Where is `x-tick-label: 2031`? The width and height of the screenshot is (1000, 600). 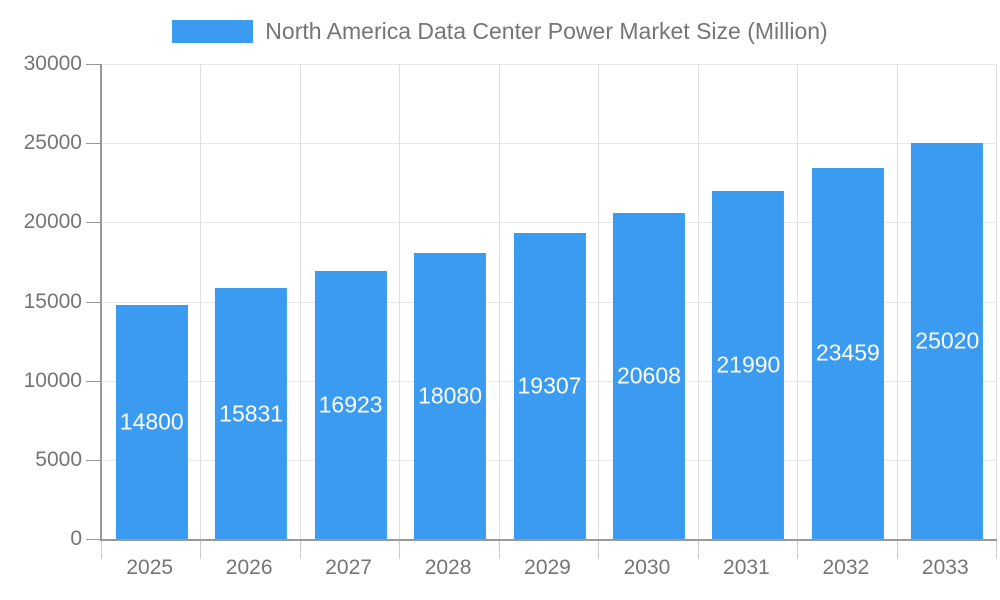 x-tick-label: 2031 is located at coordinates (746, 567).